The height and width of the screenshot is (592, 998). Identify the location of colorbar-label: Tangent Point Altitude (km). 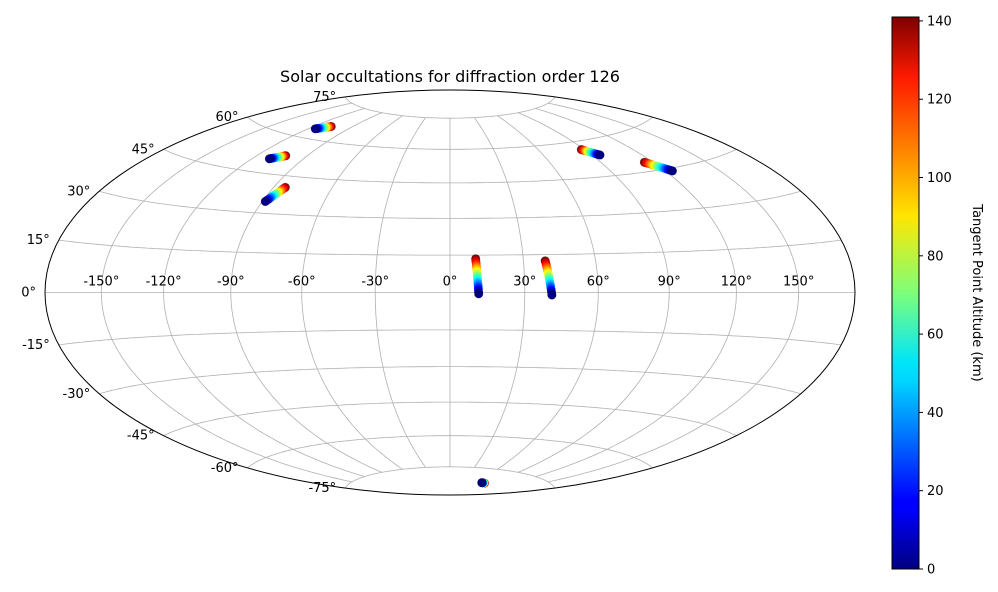
(976, 292).